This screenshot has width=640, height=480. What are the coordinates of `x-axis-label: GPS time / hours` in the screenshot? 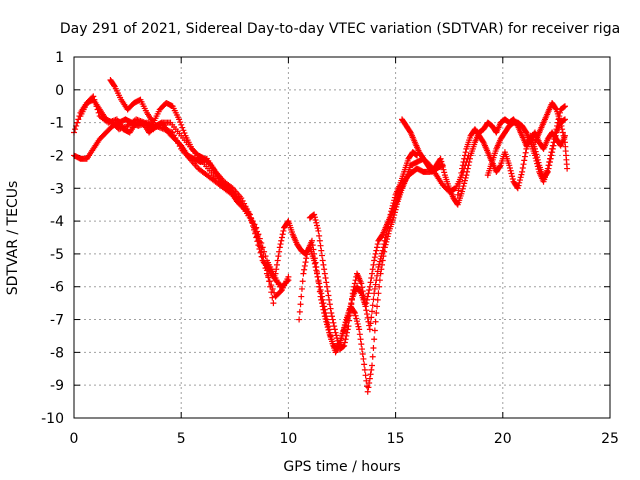 It's located at (341, 467).